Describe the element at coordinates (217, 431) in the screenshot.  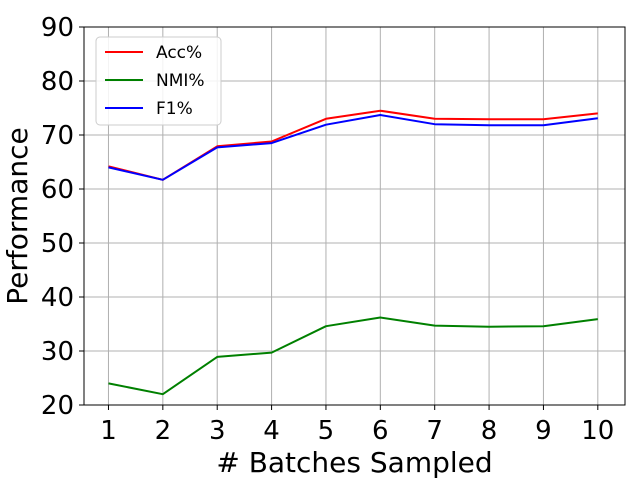
I see `x-tick-label: 3` at that location.